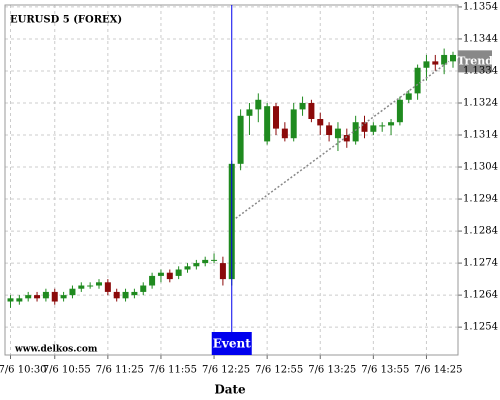 This screenshot has height=400, width=500. Describe the element at coordinates (480, 6) in the screenshot. I see `y-tick-label: 1.1354` at that location.